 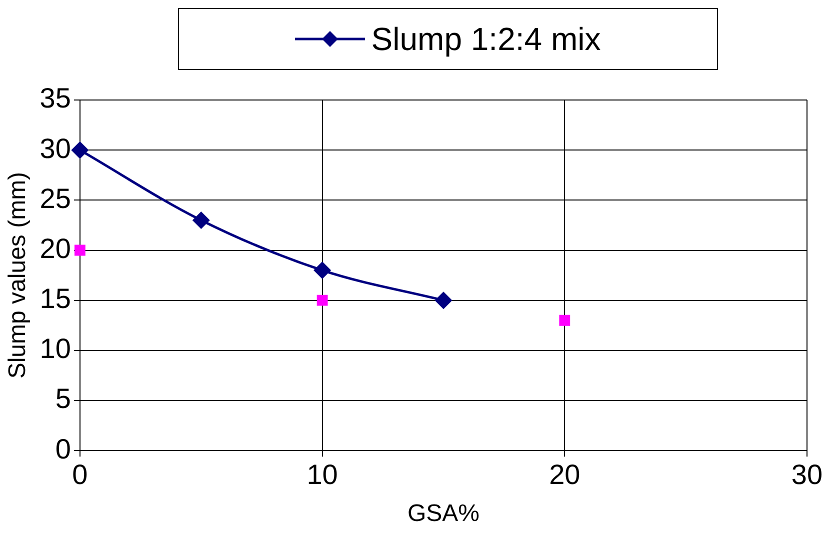 I want to click on y-tick-label: 35, so click(x=55, y=98).